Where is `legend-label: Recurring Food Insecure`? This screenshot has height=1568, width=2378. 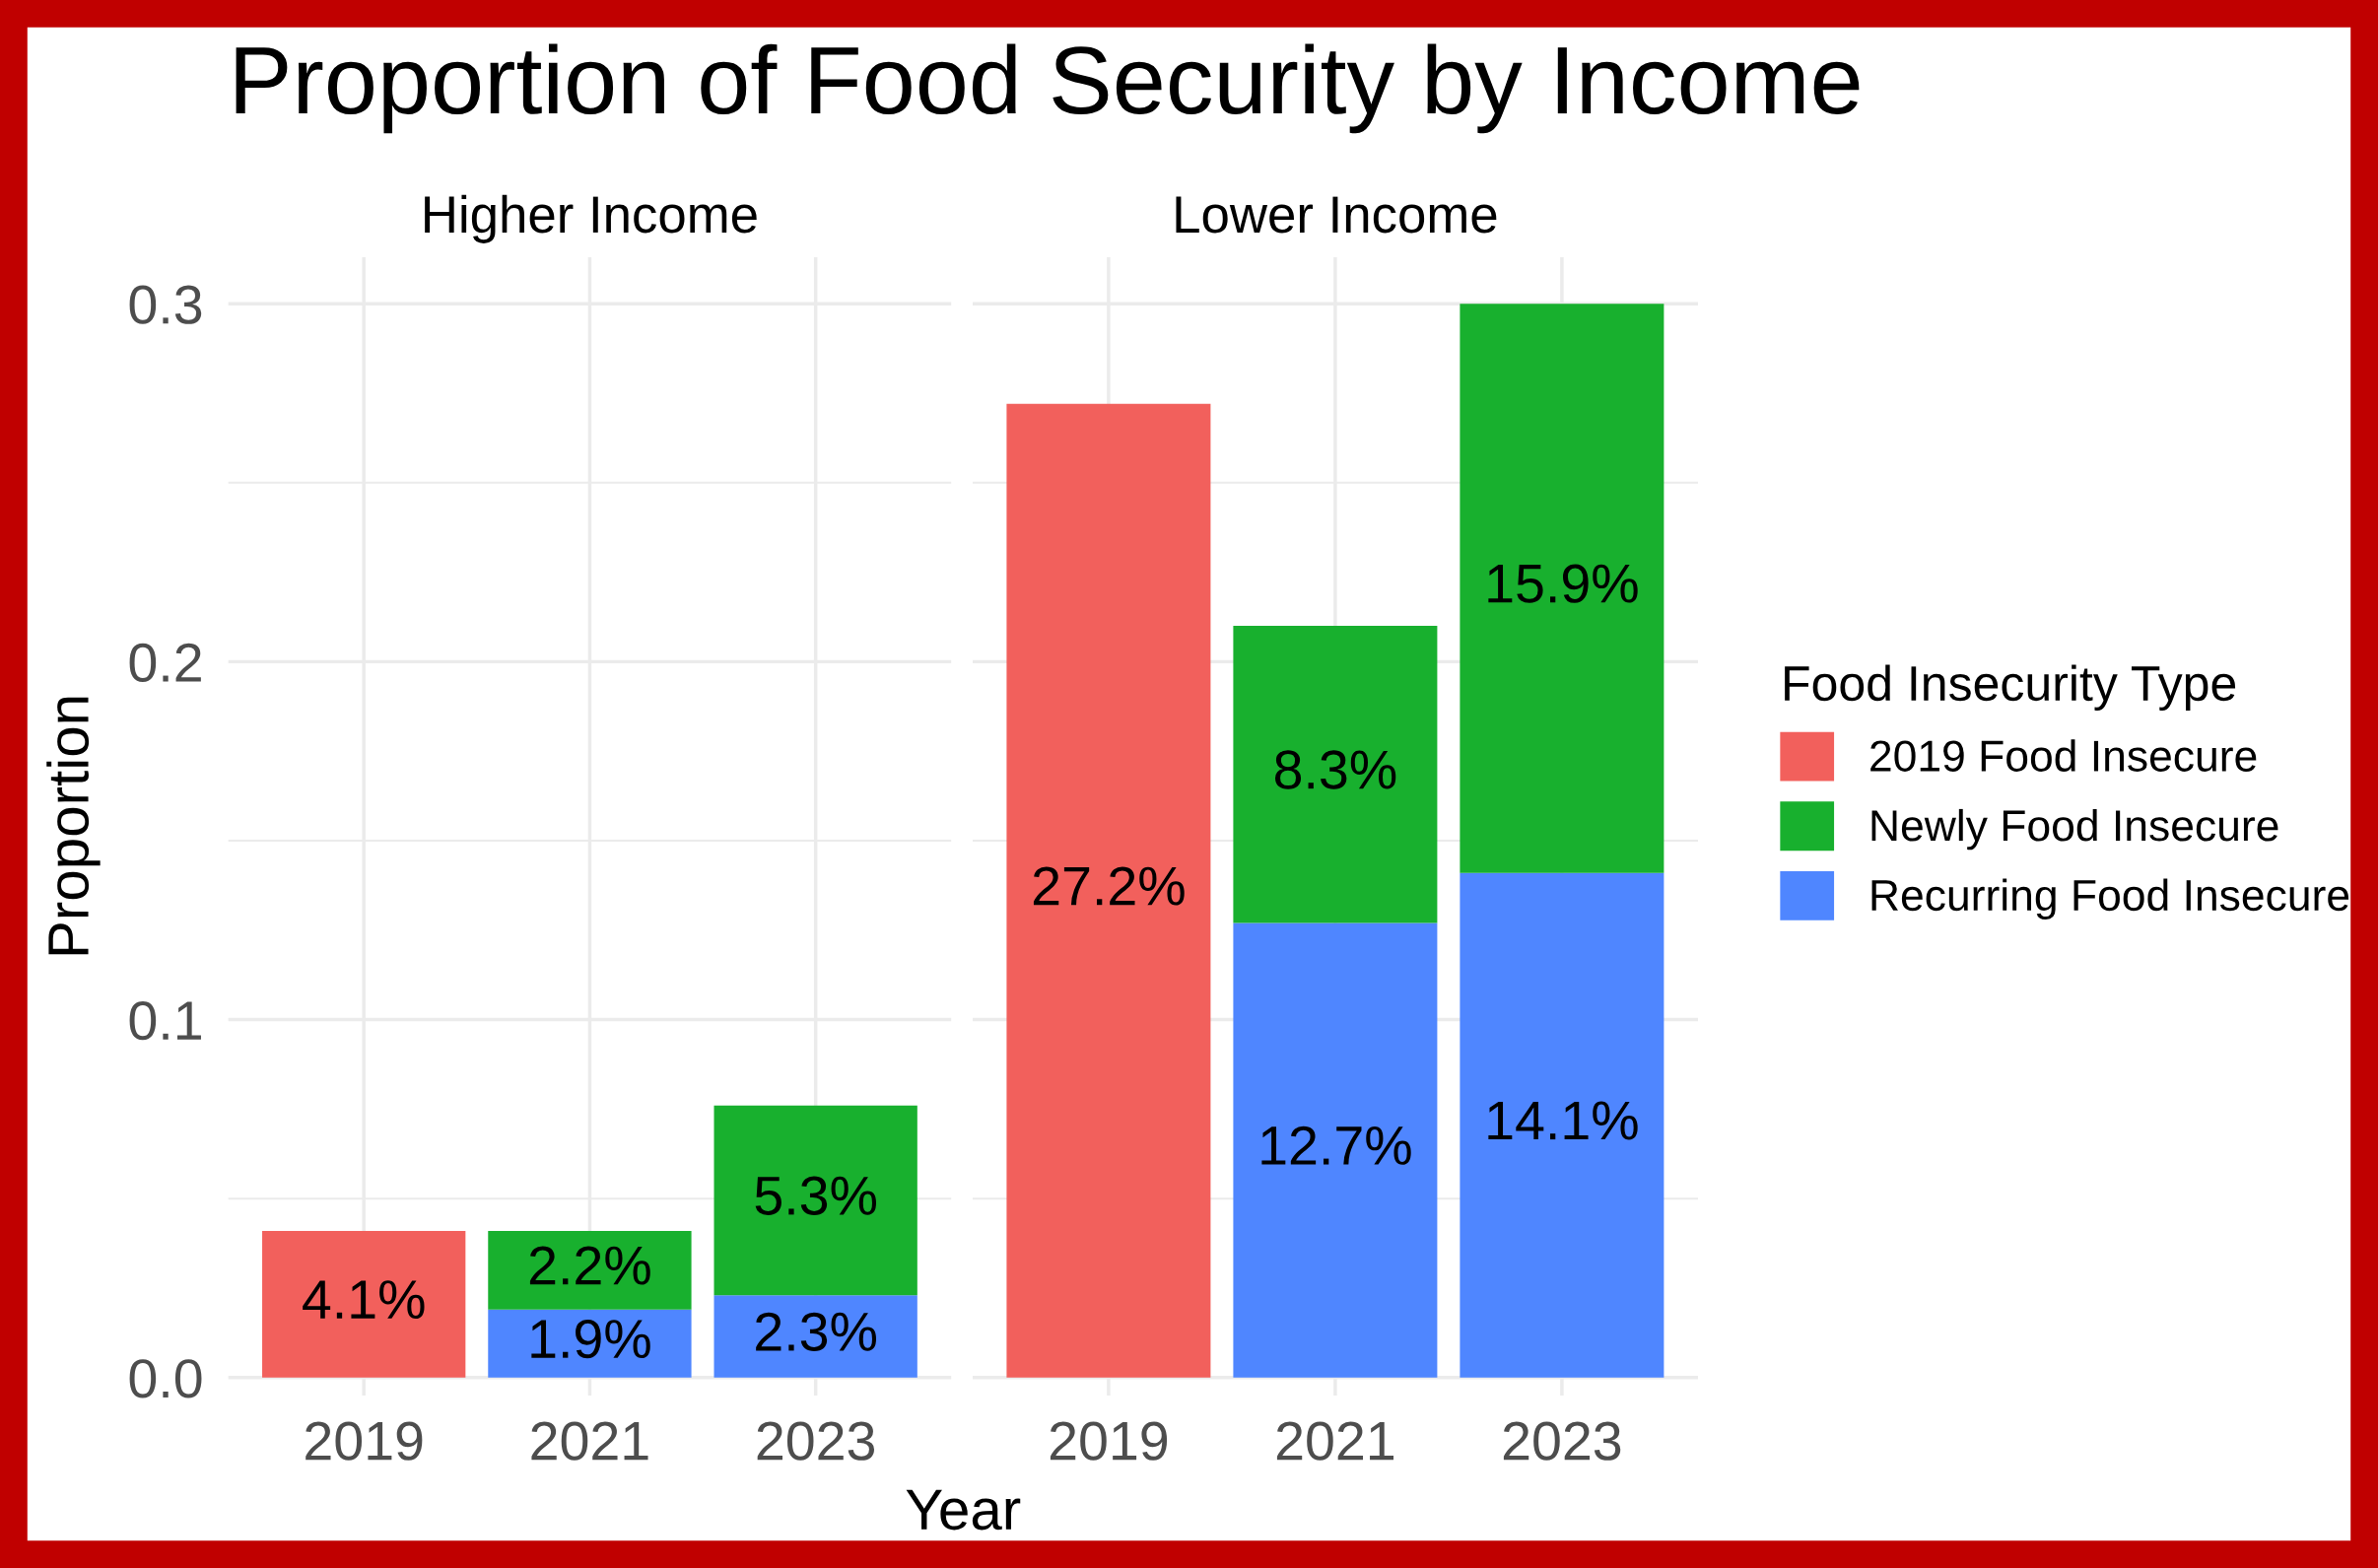 legend-label: Recurring Food Insecure is located at coordinates (2110, 899).